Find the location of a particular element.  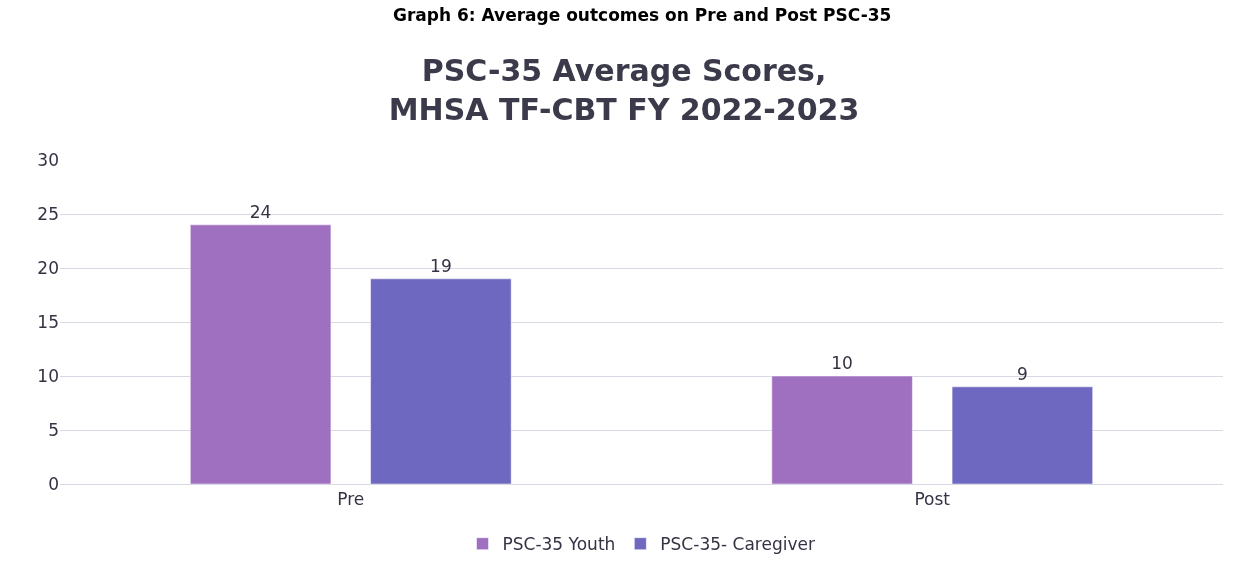

data-label: 24 is located at coordinates (260, 211).